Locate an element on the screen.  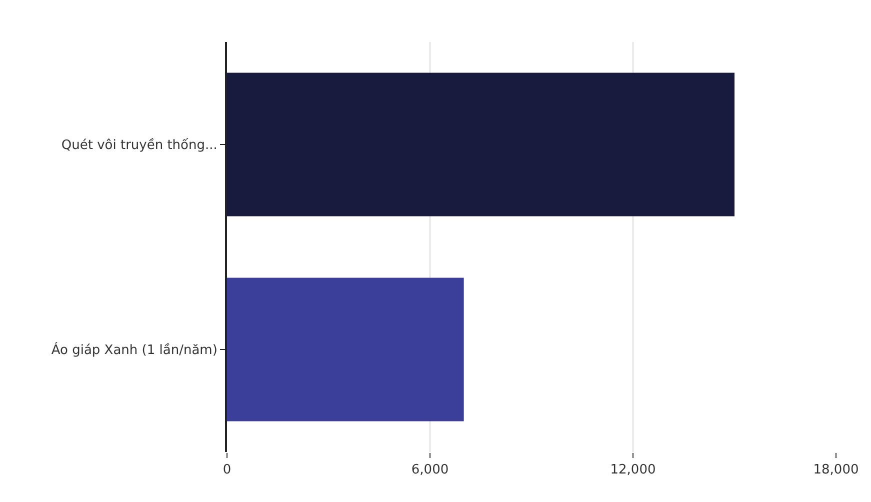
x-tick-label: 12,000 is located at coordinates (633, 470).